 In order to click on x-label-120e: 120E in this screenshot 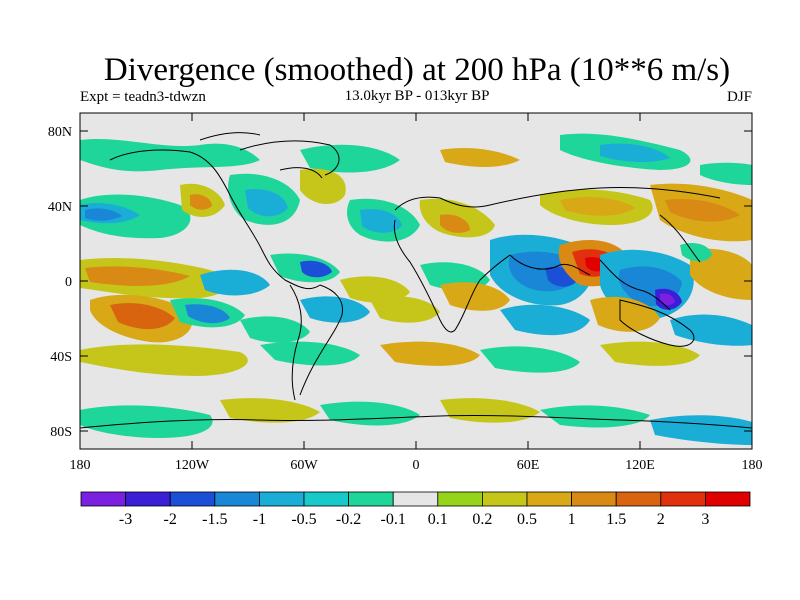, I will do `click(640, 465)`.